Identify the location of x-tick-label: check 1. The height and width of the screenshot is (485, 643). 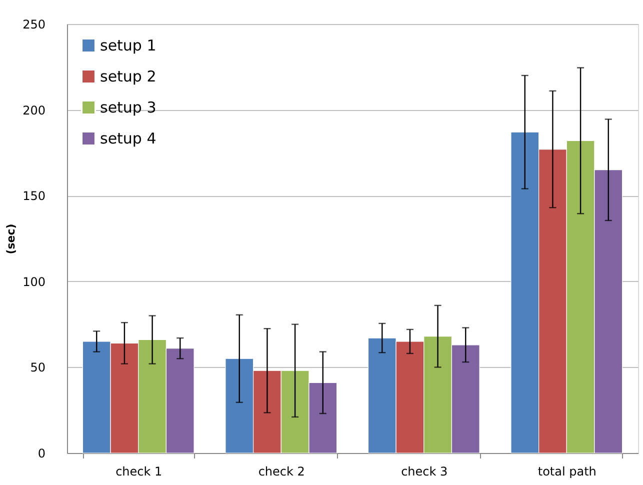
(139, 471).